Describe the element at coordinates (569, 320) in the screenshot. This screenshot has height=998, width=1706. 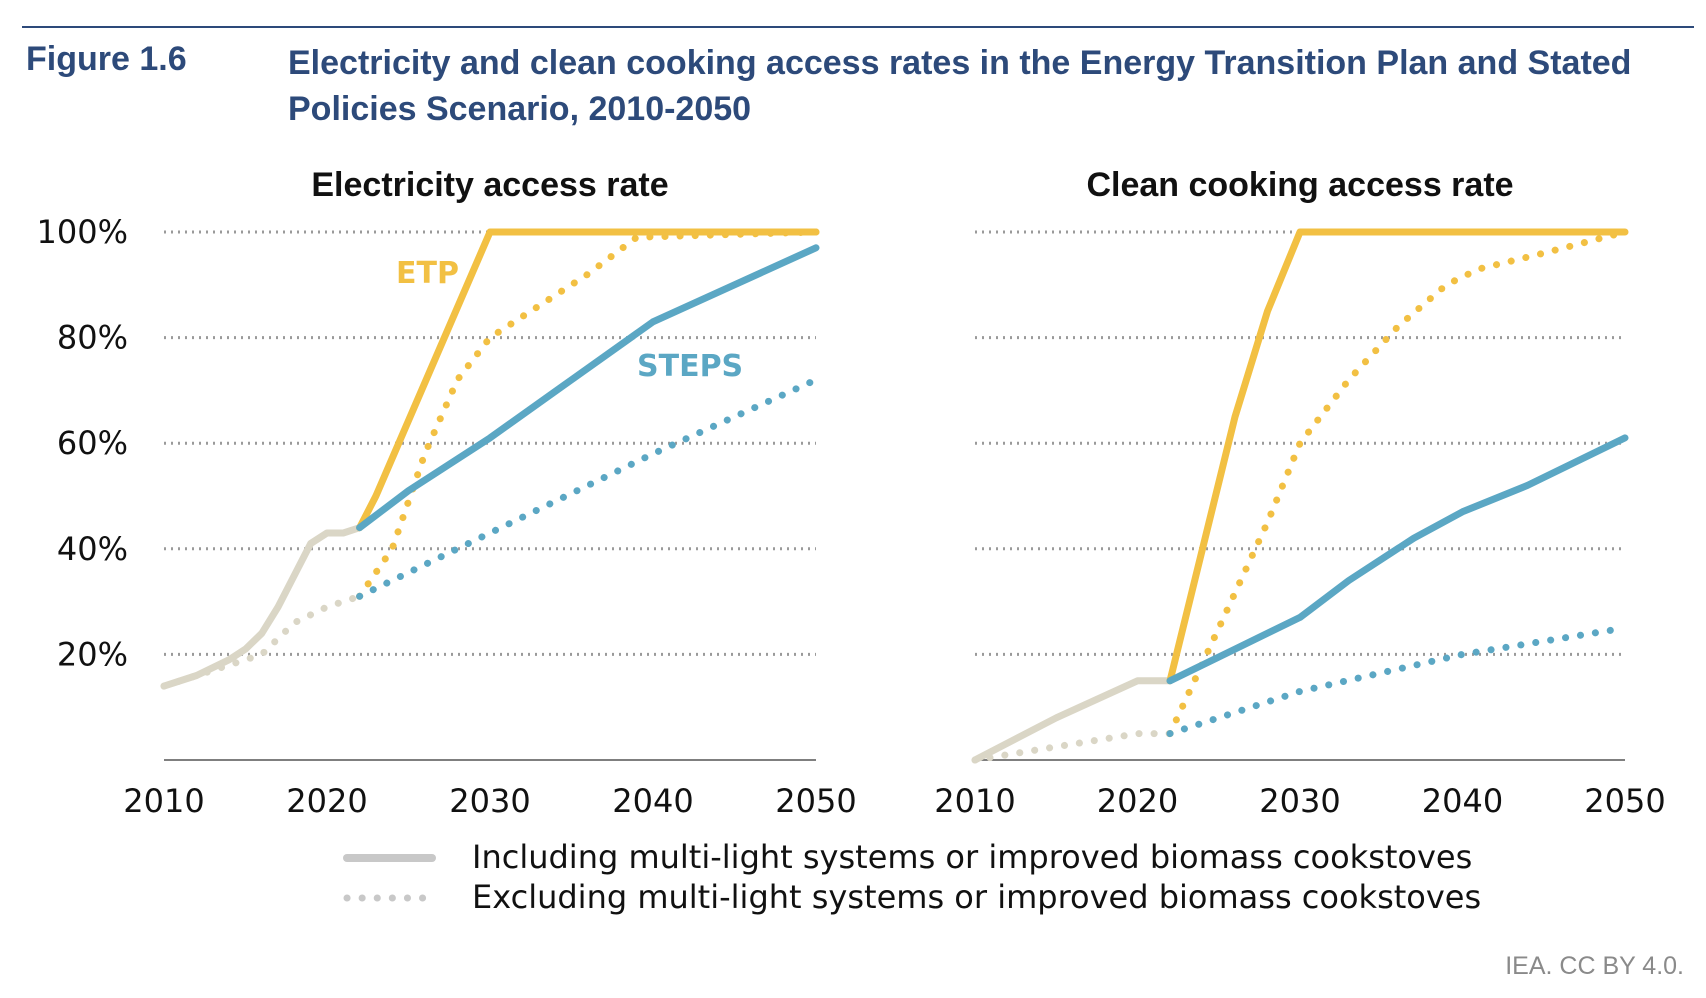
I see `series-annotations: ETP STEPS` at that location.